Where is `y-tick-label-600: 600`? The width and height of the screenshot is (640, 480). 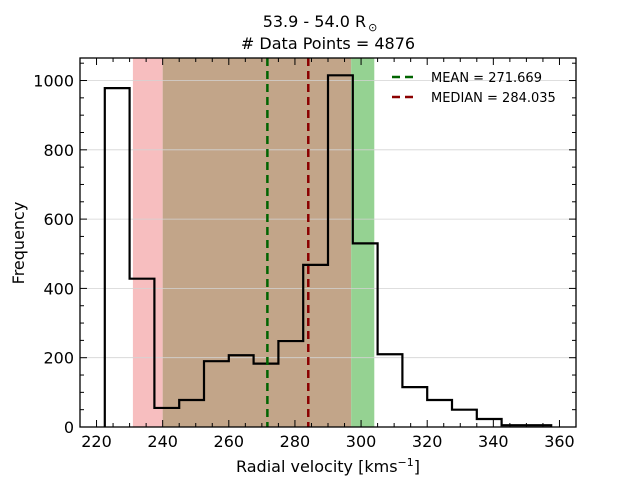
y-tick-label-600: 600 is located at coordinates (58, 219).